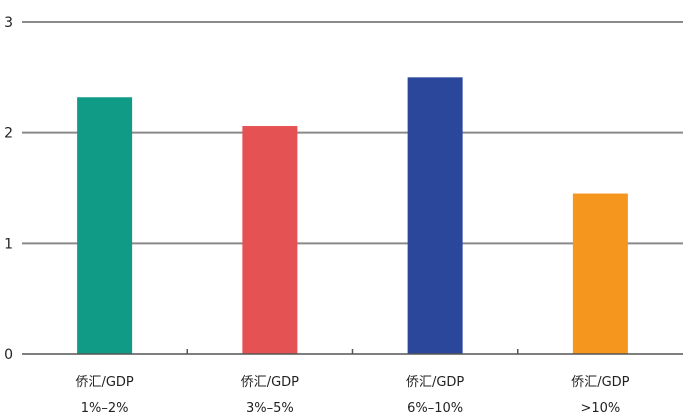 The image size is (693, 420). I want to click on y-tick-label-1: 1, so click(8, 244).